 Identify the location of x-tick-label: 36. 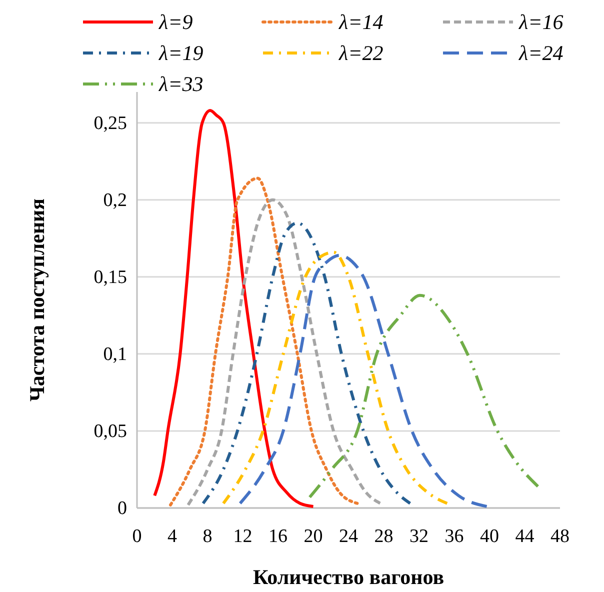
(454, 536).